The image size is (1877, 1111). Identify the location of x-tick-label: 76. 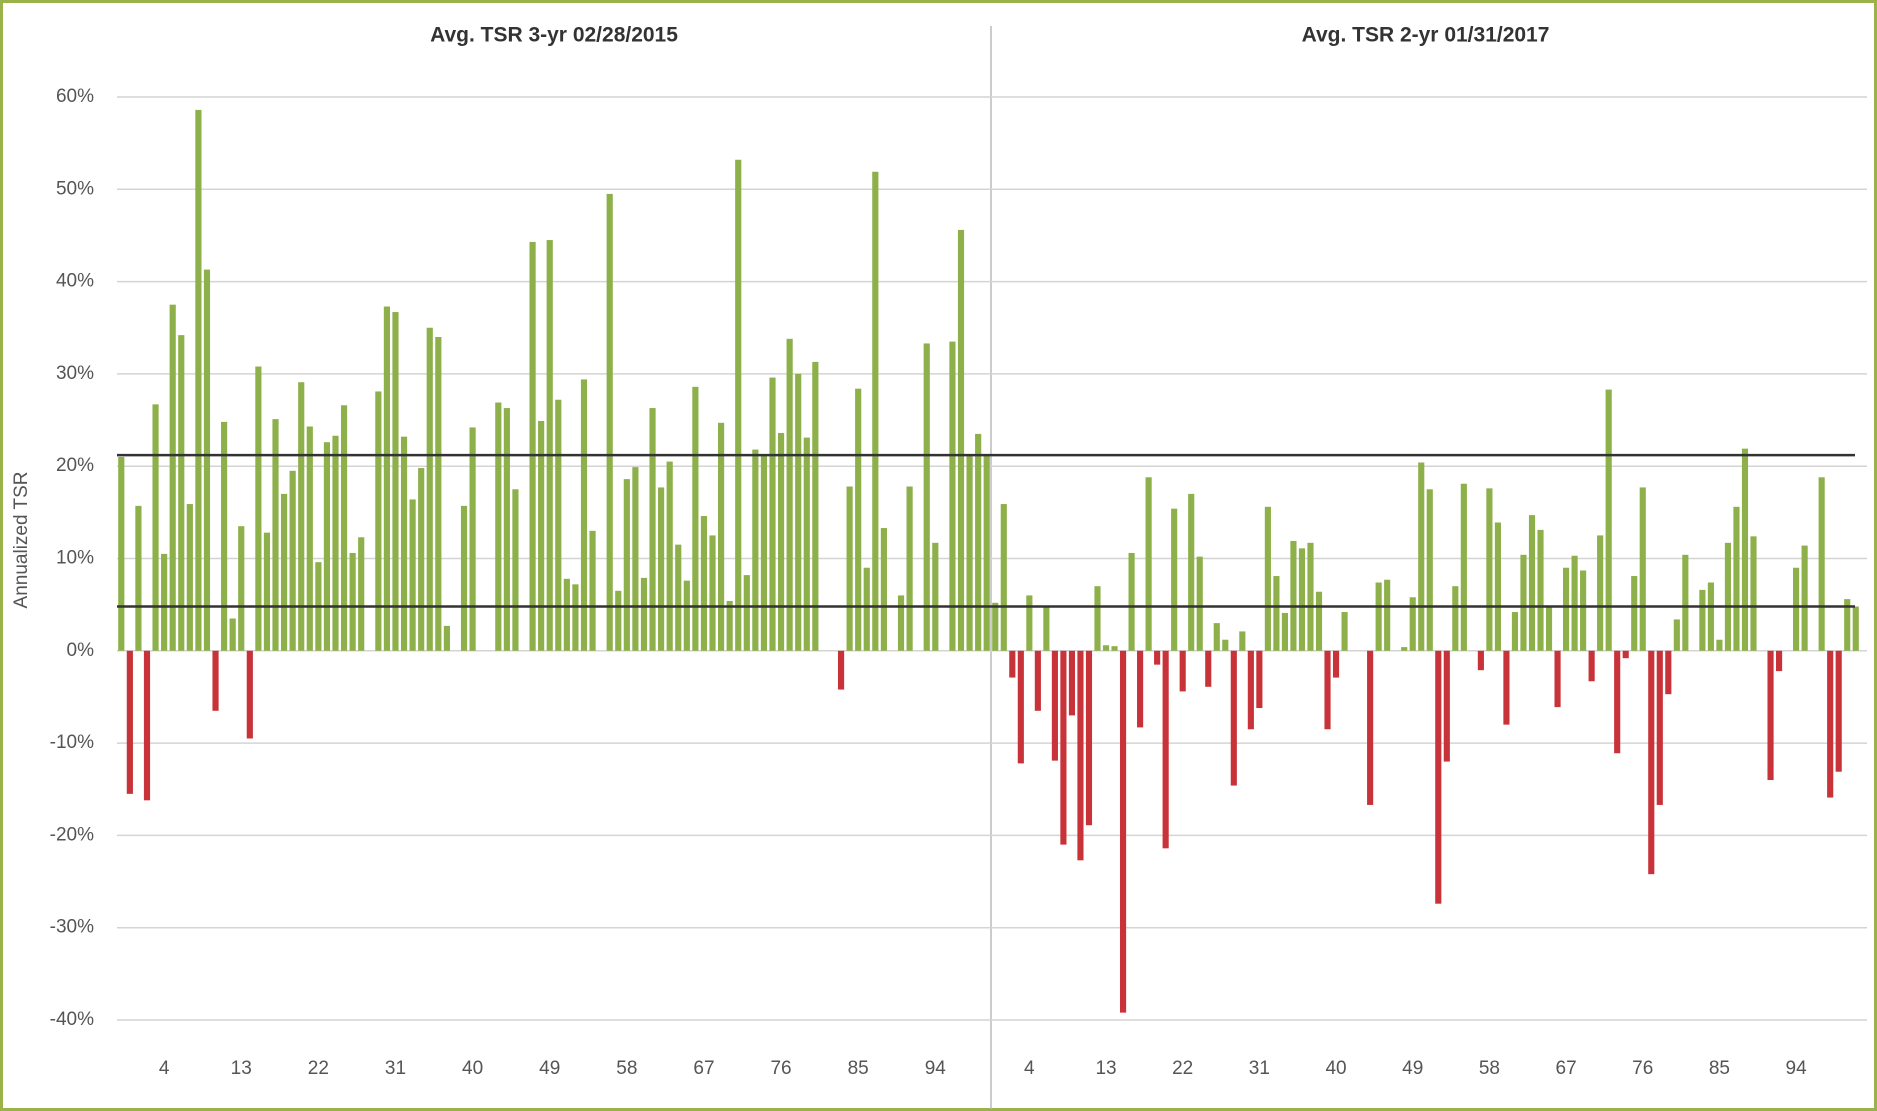
(1642, 1068).